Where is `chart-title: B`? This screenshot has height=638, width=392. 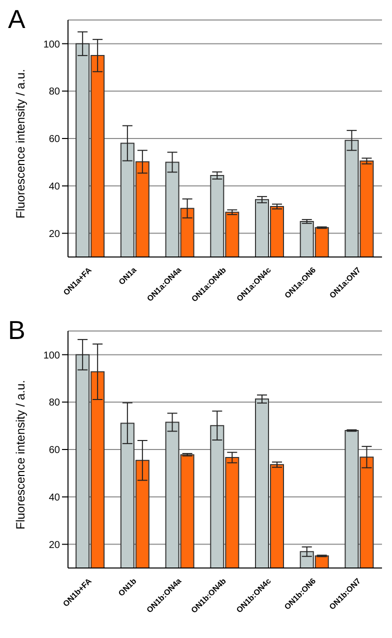 chart-title: B is located at coordinates (17, 330).